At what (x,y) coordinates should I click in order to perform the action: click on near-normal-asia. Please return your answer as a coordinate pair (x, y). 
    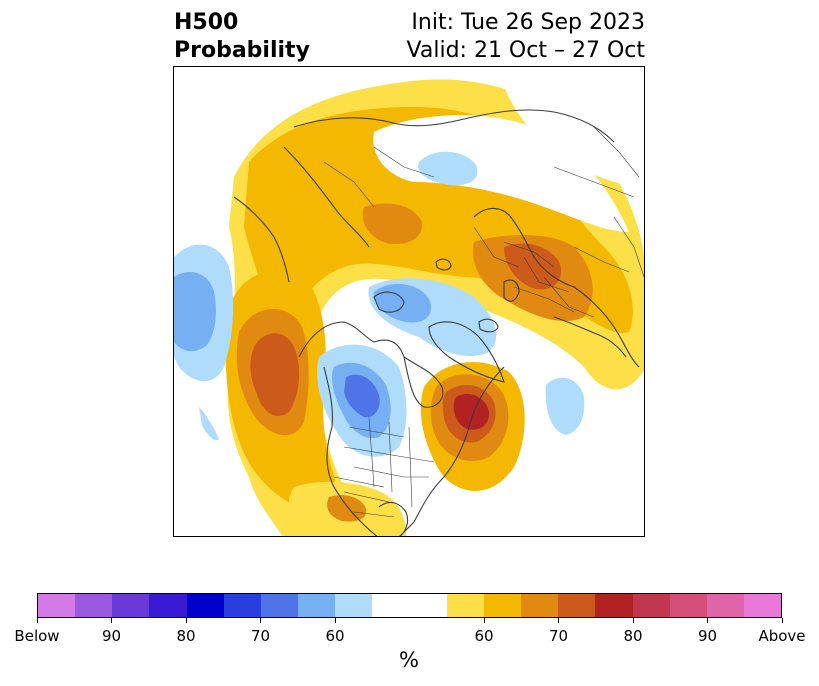
    Looking at the image, I should click on (574, 137).